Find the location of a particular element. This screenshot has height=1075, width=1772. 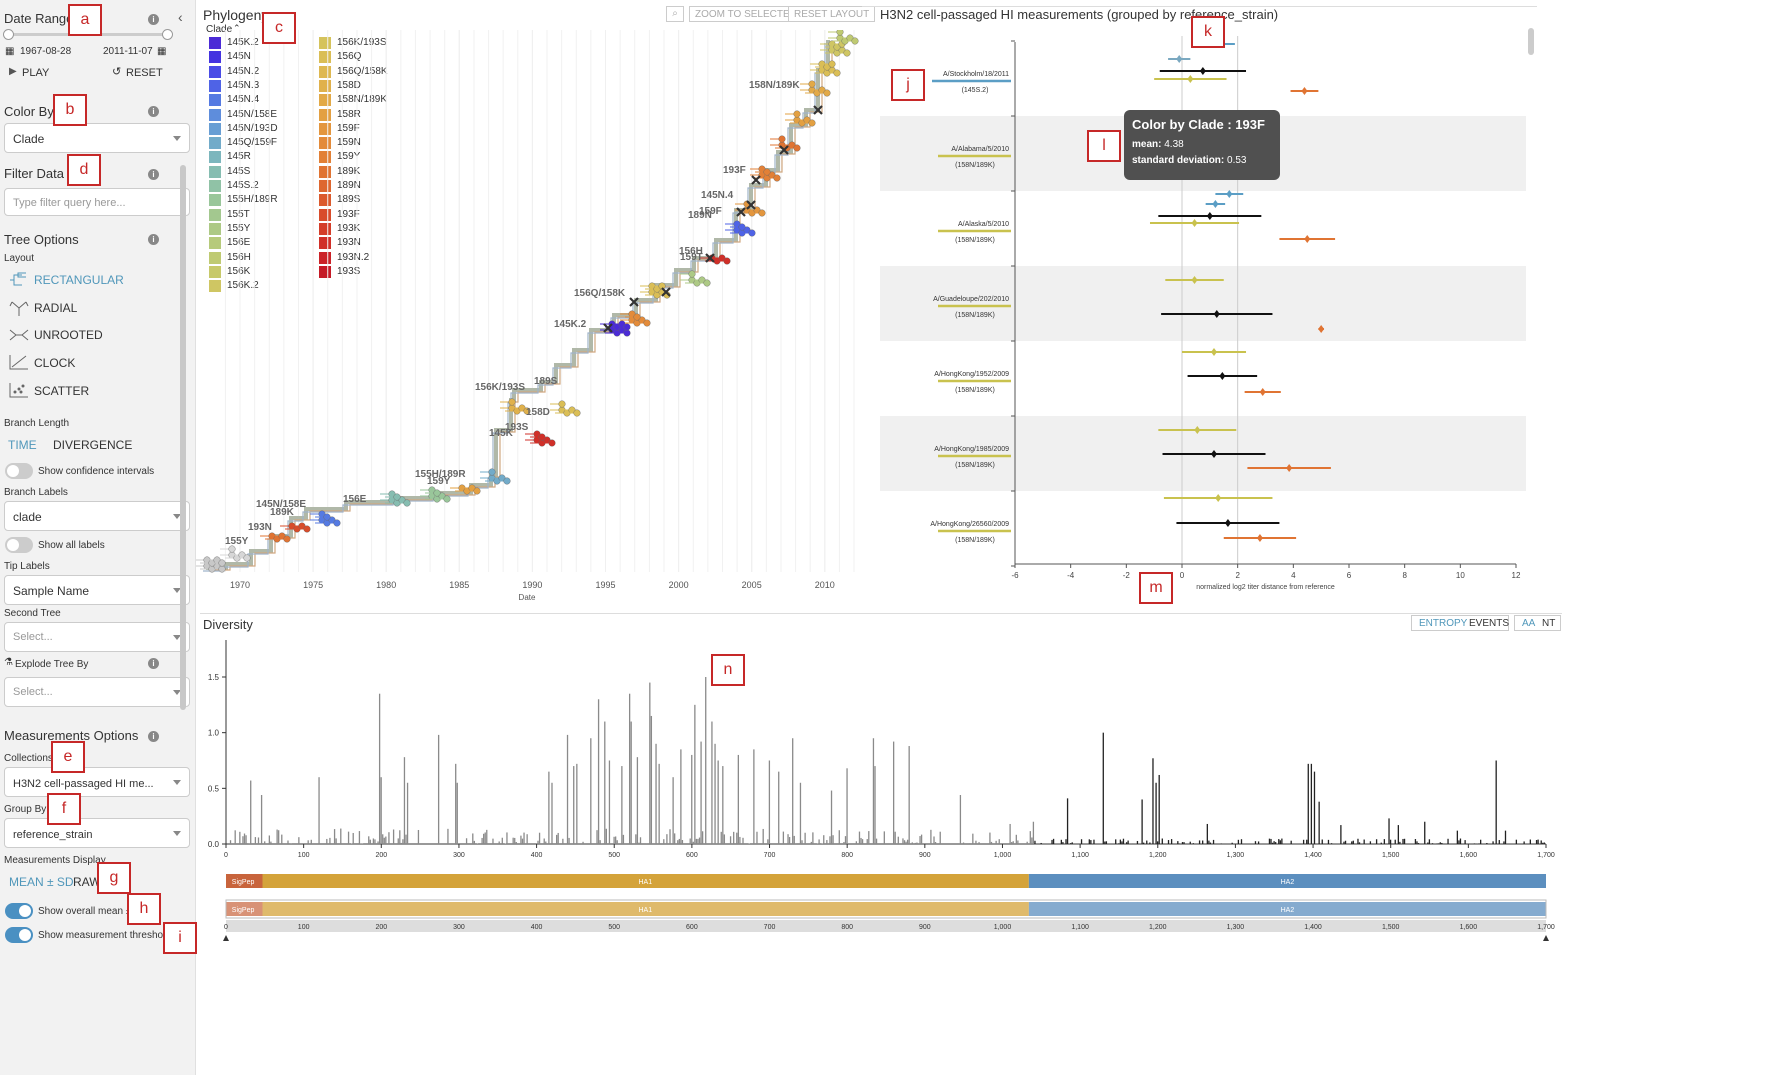

date-range-end: 2011-11-07 is located at coordinates (128, 51).